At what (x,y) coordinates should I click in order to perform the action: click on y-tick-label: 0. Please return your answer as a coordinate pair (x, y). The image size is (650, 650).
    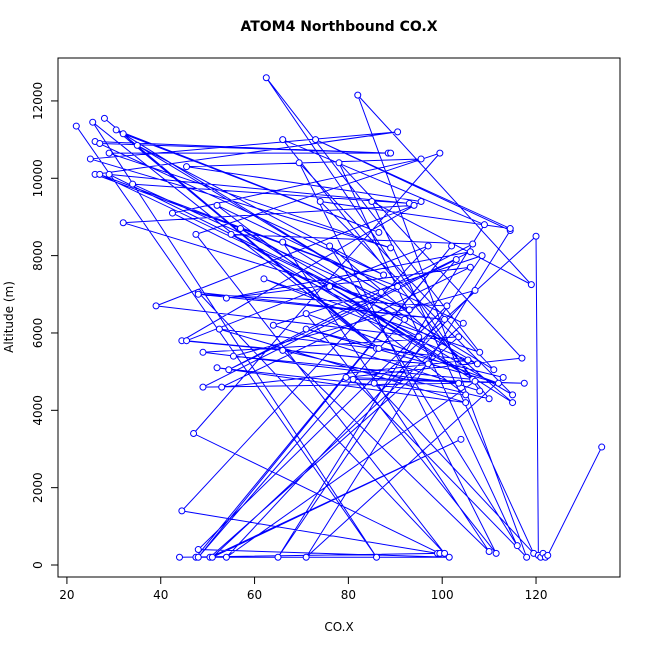
    Looking at the image, I should click on (38, 565).